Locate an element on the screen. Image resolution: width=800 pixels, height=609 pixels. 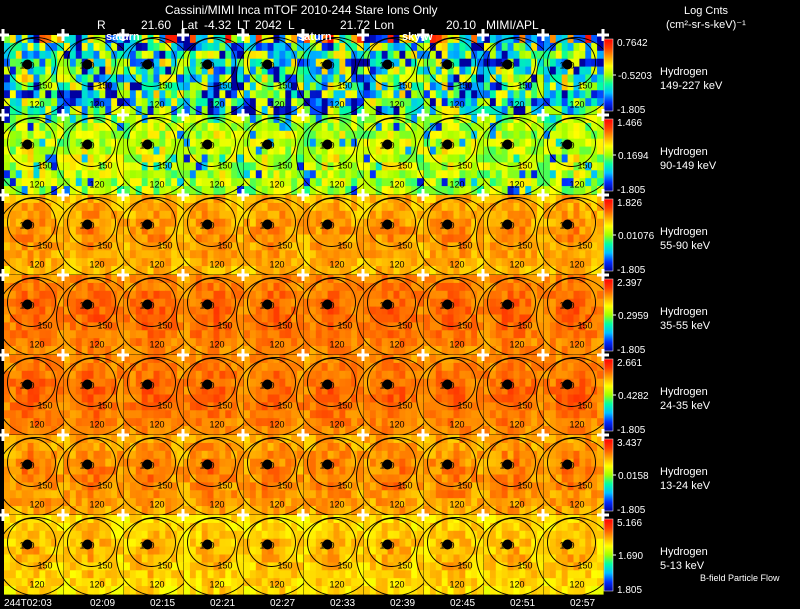
saturn-marker is located at coordinates (267, 144).